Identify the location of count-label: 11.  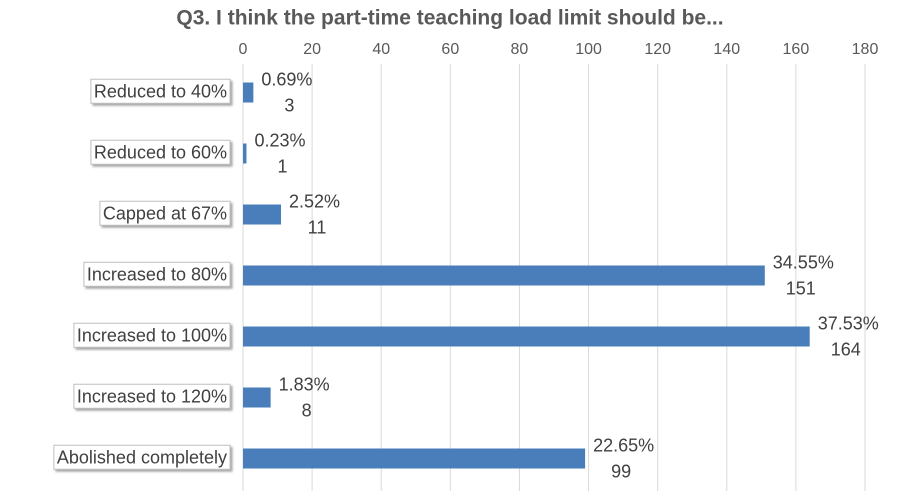
(317, 227).